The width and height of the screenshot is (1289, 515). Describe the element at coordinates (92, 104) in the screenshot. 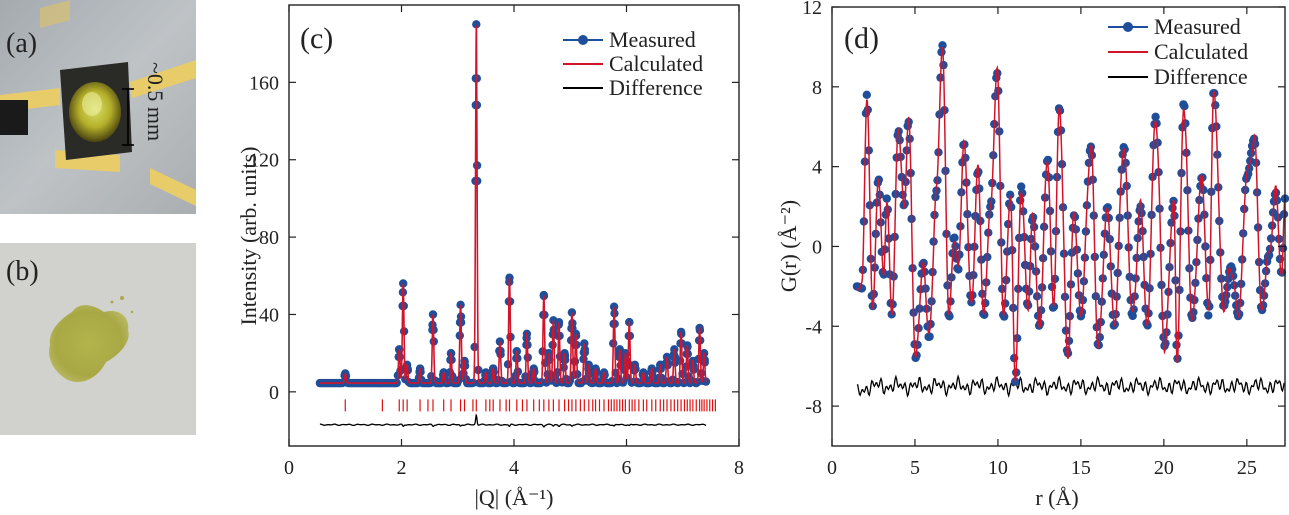

I see `crystal-highlight` at that location.